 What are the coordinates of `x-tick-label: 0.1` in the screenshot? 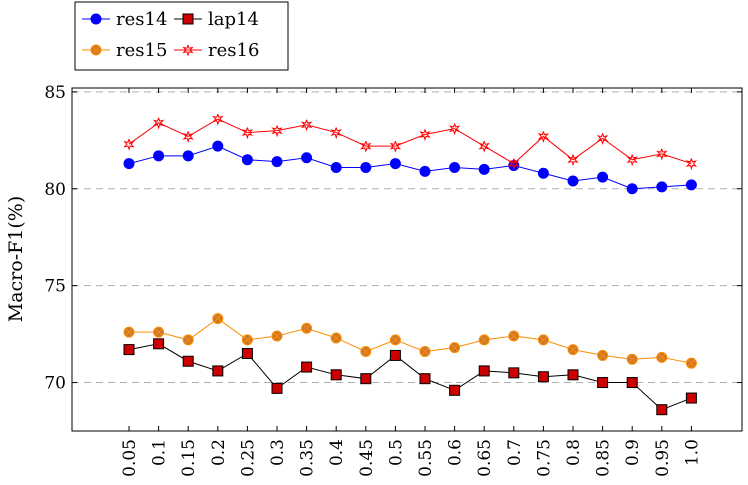 It's located at (160, 452).